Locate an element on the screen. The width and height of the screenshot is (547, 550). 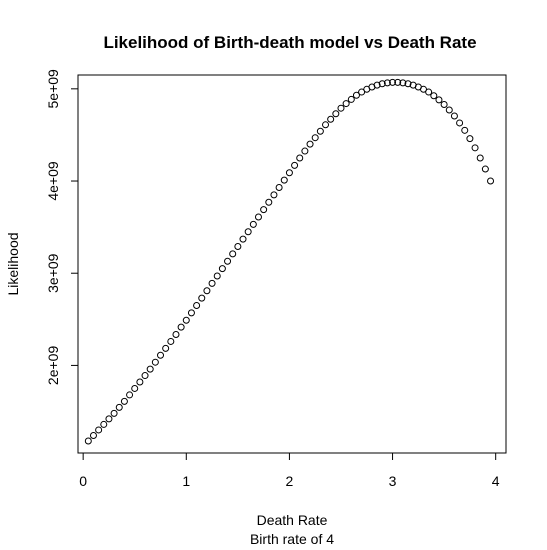
y-tick-label: 4e+09 is located at coordinates (53, 181).